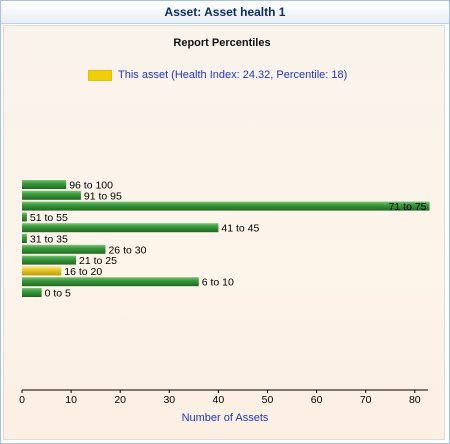  What do you see at coordinates (317, 400) in the screenshot?
I see `x-tick-label: 60` at bounding box center [317, 400].